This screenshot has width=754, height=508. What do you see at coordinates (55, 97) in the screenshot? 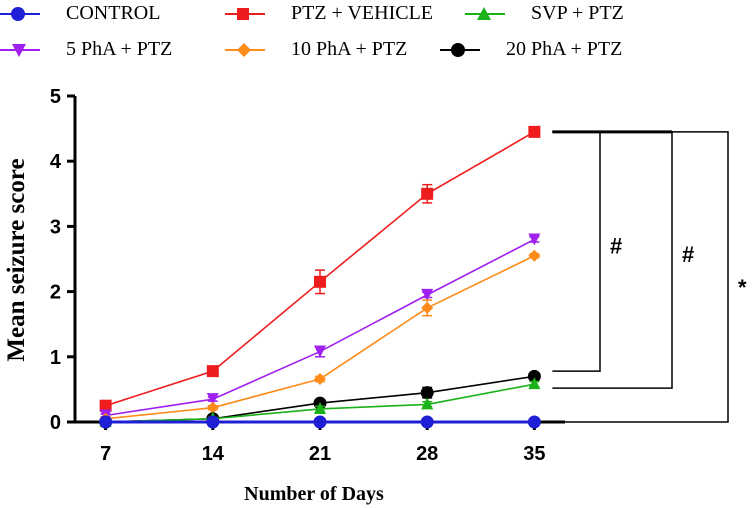
I see `y-tick-label: 5` at bounding box center [55, 97].